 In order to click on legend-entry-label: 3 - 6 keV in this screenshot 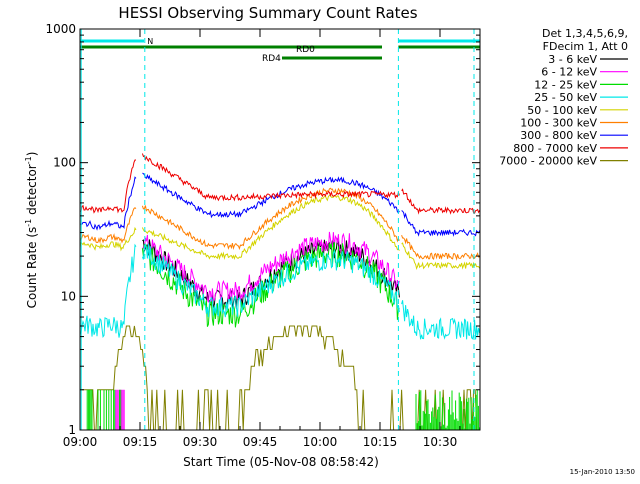, I will do `click(572, 59)`.